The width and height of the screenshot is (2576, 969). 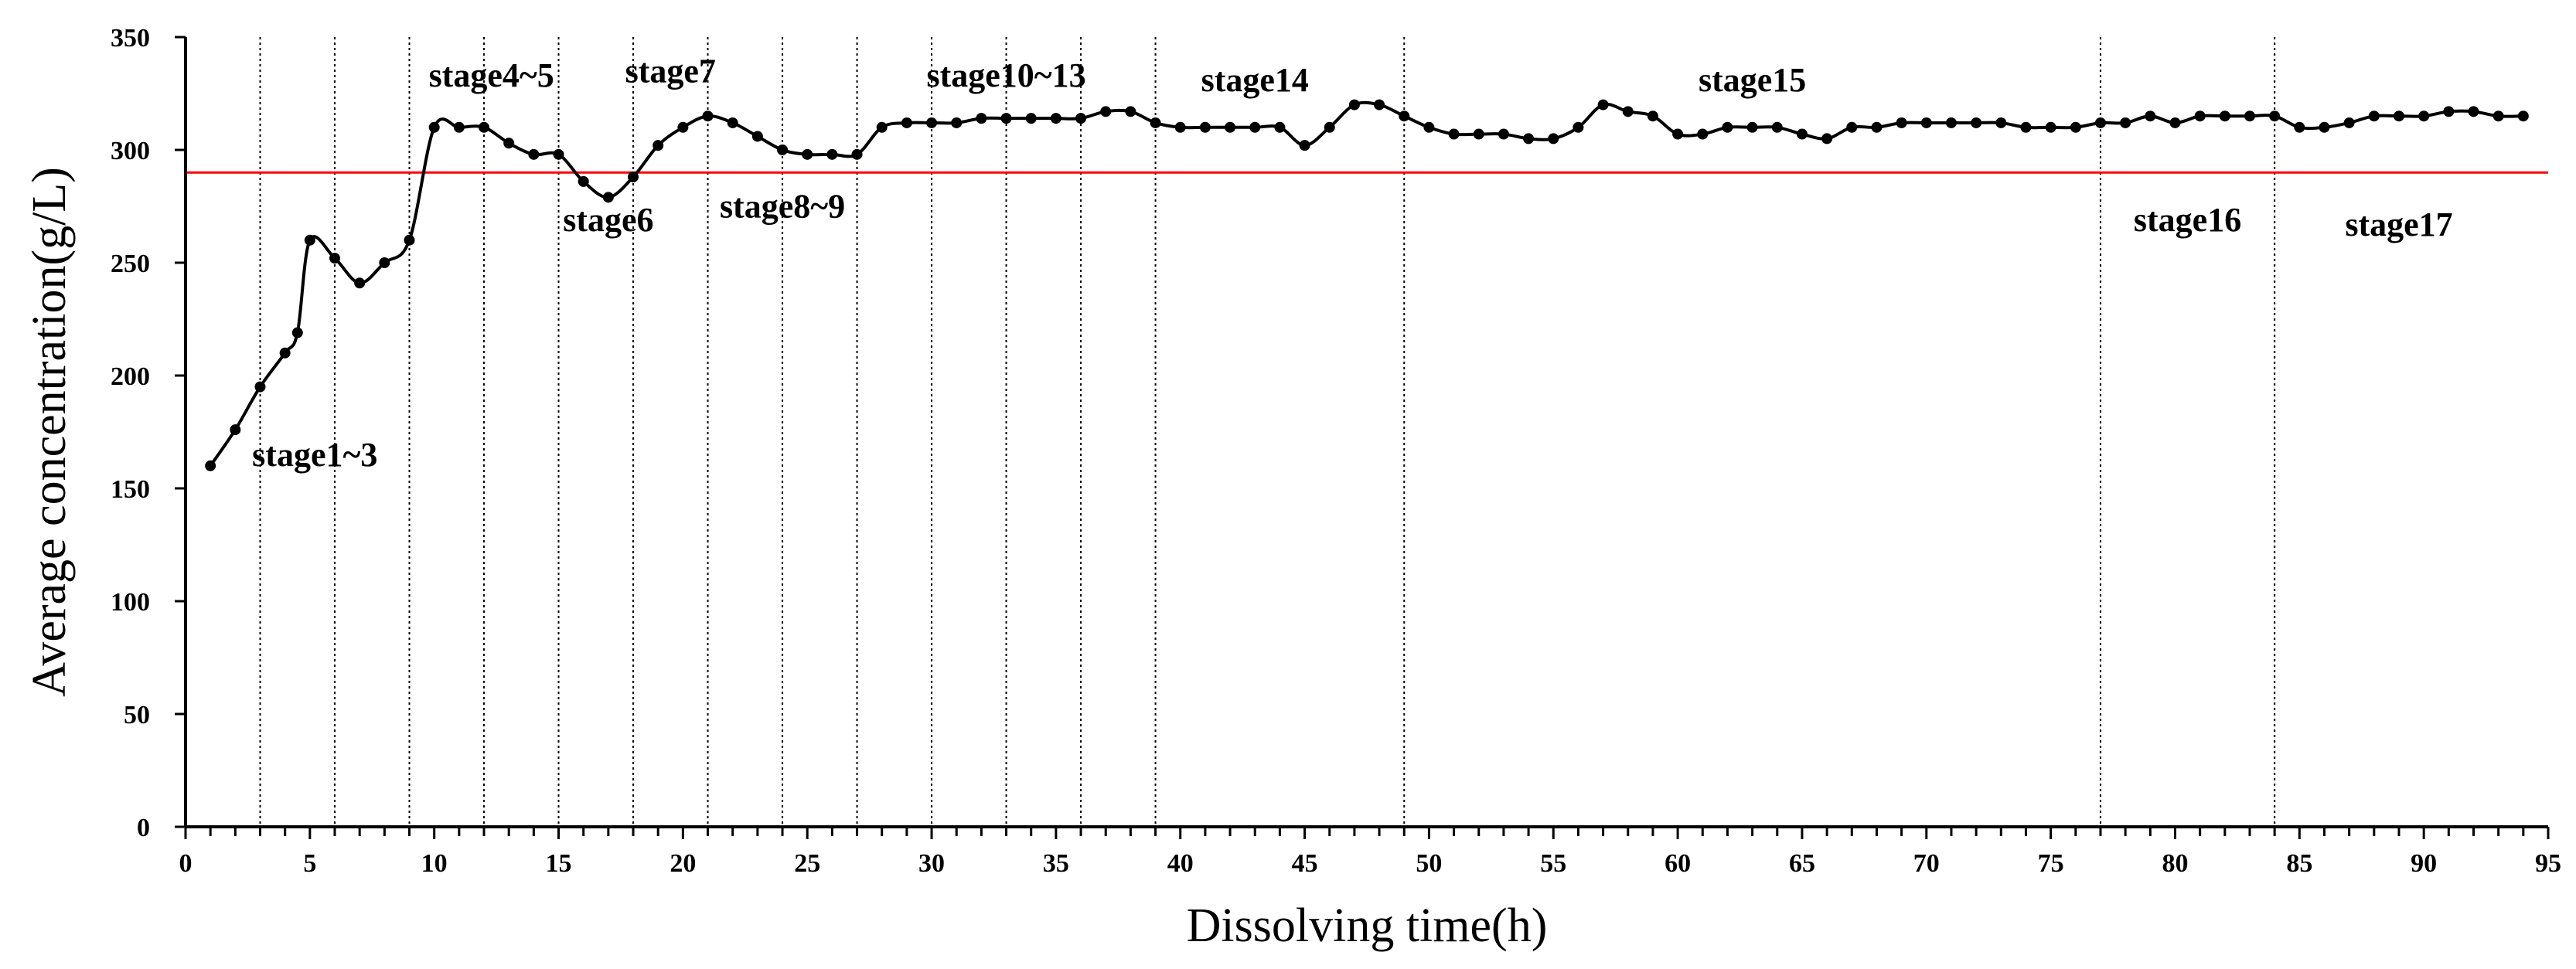 I want to click on stage-label-5: stage10~13, so click(x=1005, y=75).